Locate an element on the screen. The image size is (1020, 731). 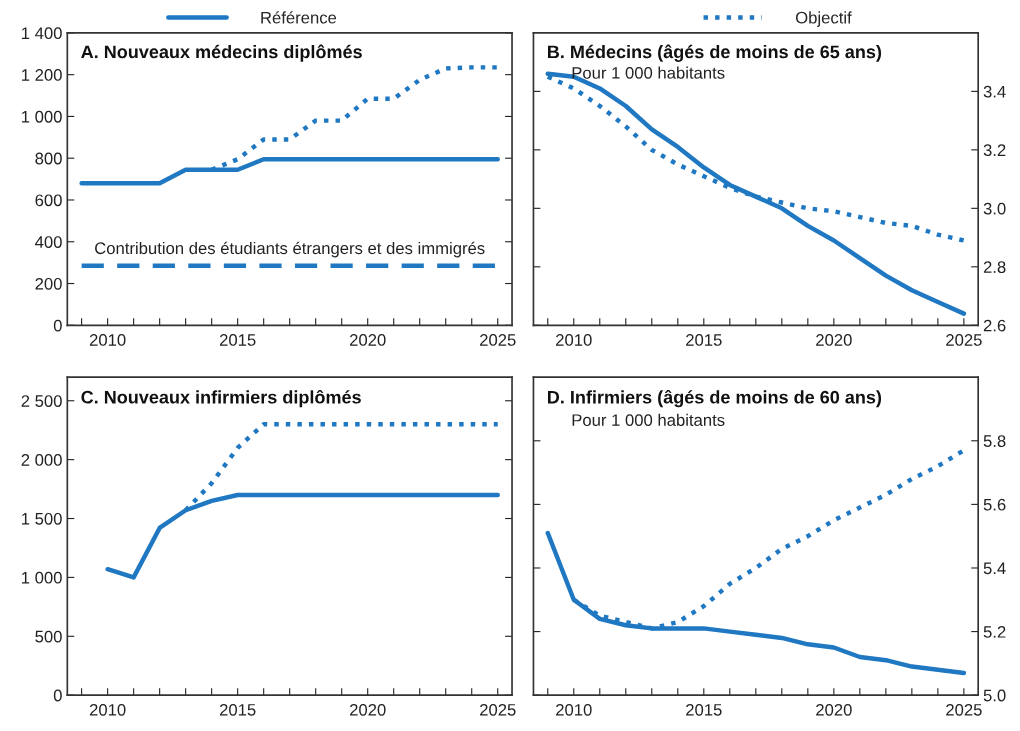
y-tick-label: 5.8 is located at coordinates (994, 441).